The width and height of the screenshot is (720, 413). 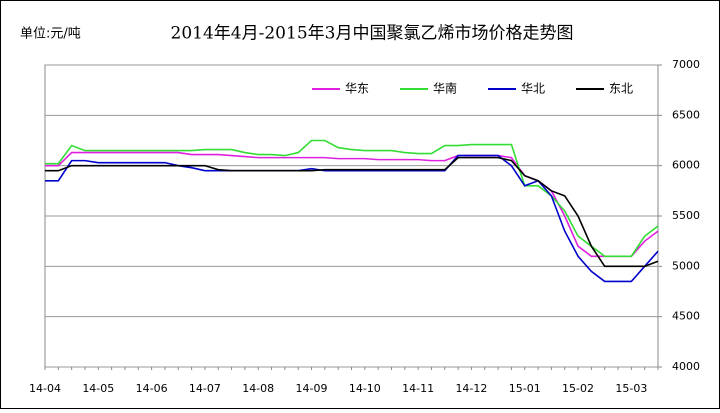 I want to click on x-tick-label: 14-12, so click(x=471, y=388).